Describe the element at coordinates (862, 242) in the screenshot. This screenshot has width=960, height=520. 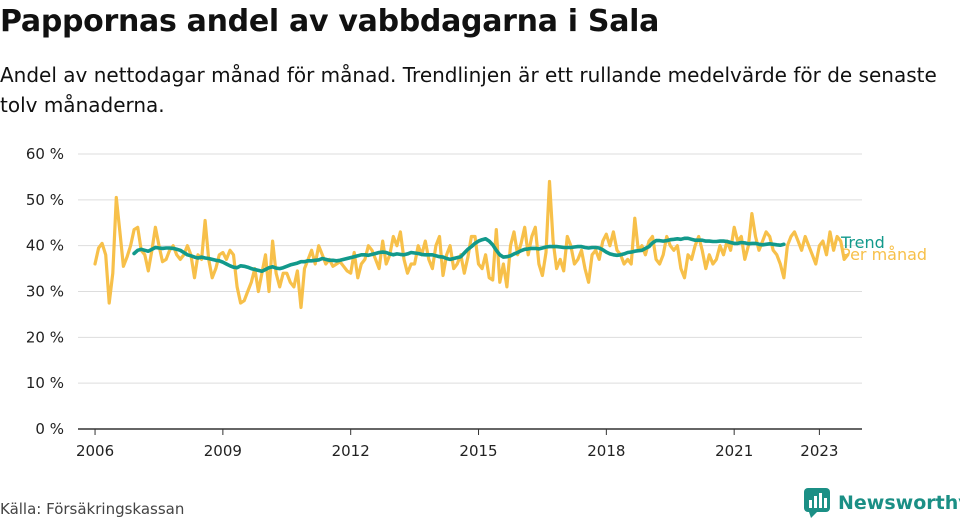
I see `legend-label-trend: Trend` at that location.